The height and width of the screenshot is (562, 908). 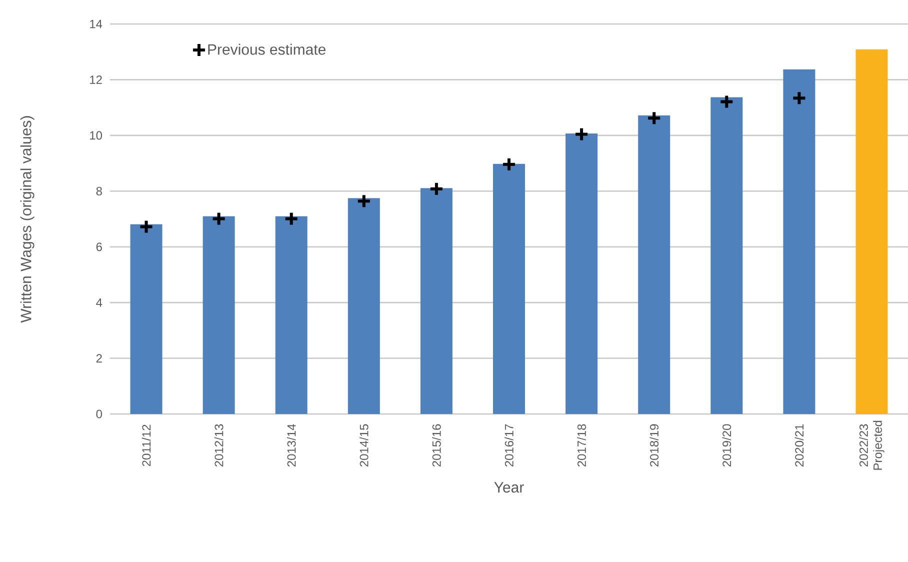 What do you see at coordinates (581, 445) in the screenshot?
I see `x-tick-label: 2017/18` at bounding box center [581, 445].